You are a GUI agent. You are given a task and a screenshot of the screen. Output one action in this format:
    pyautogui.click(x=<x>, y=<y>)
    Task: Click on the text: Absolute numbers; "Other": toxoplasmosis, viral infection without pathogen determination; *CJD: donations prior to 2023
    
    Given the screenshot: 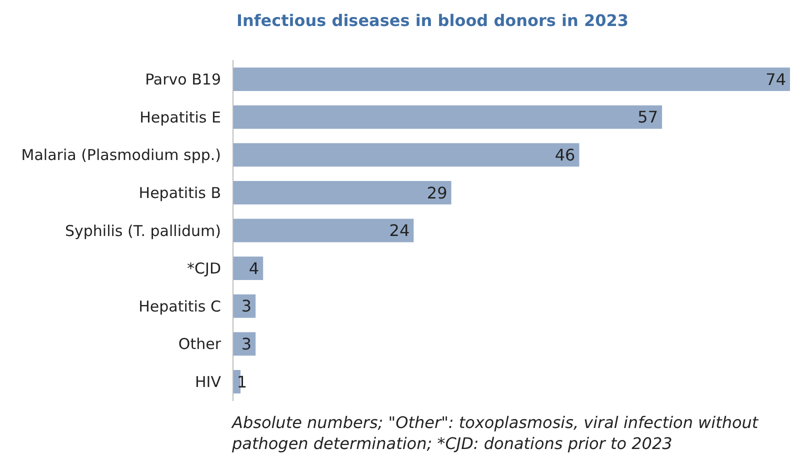 What is the action you would take?
    pyautogui.click(x=495, y=433)
    